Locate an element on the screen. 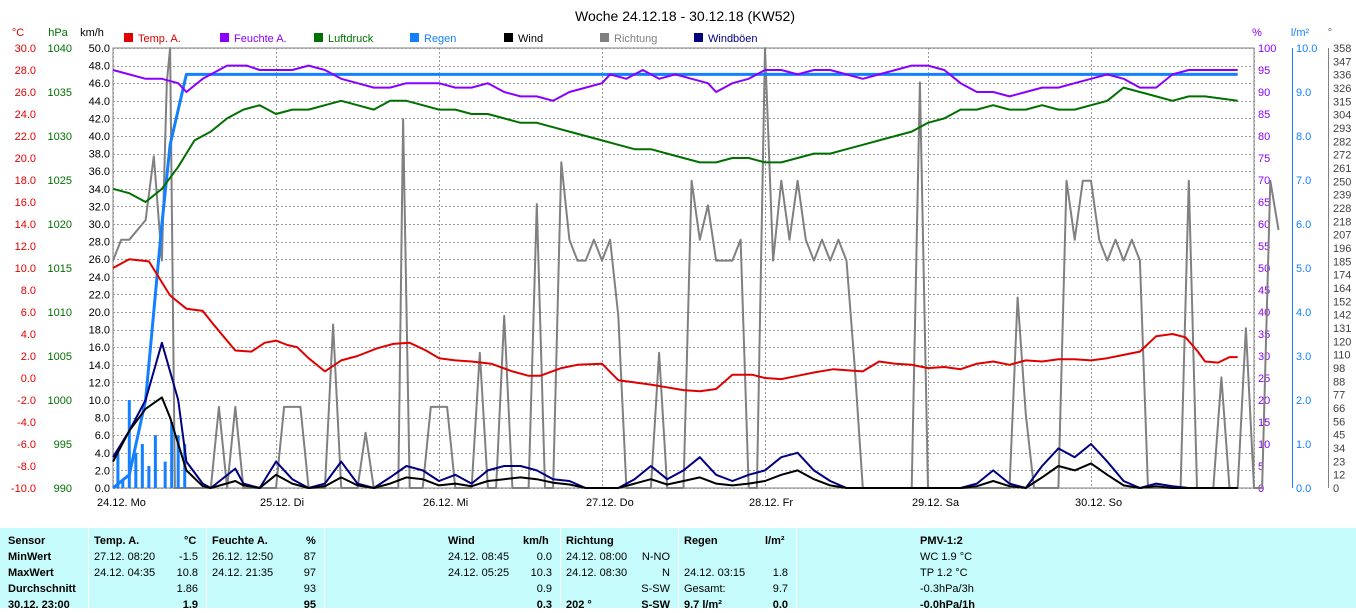 The image size is (1356, 613). tick-label-hum: 55 is located at coordinates (1264, 247).